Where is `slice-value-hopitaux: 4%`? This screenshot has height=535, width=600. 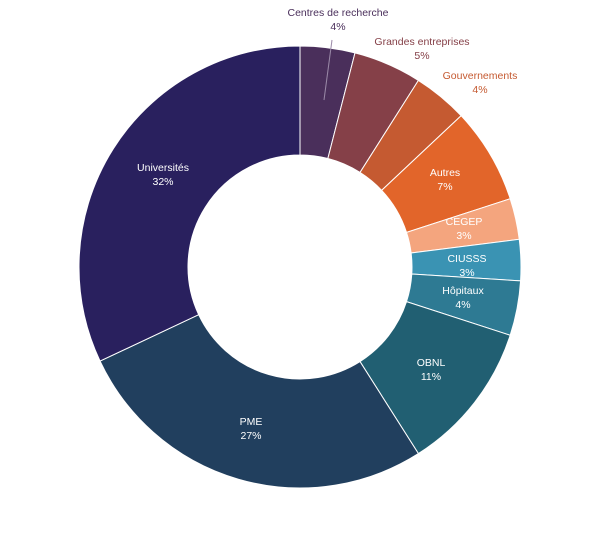
slice-value-hopitaux: 4% is located at coordinates (462, 305).